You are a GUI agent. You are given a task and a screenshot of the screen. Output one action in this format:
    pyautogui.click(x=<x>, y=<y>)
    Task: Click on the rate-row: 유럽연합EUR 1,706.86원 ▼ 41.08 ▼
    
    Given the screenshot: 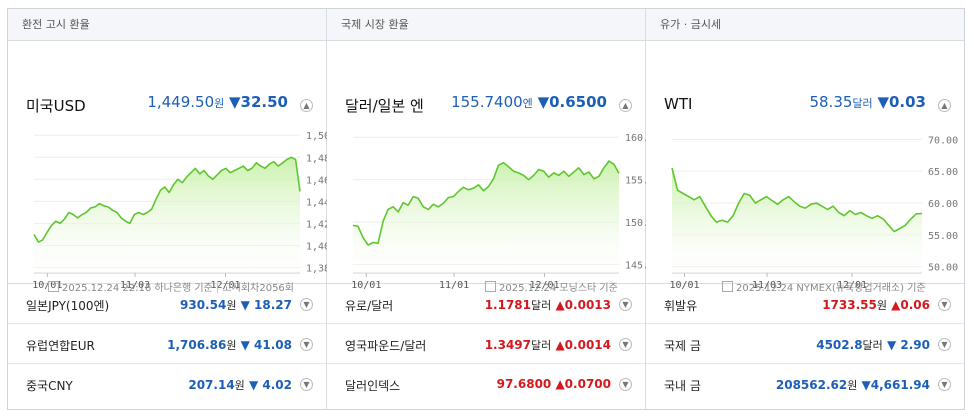 What is the action you would take?
    pyautogui.click(x=167, y=344)
    